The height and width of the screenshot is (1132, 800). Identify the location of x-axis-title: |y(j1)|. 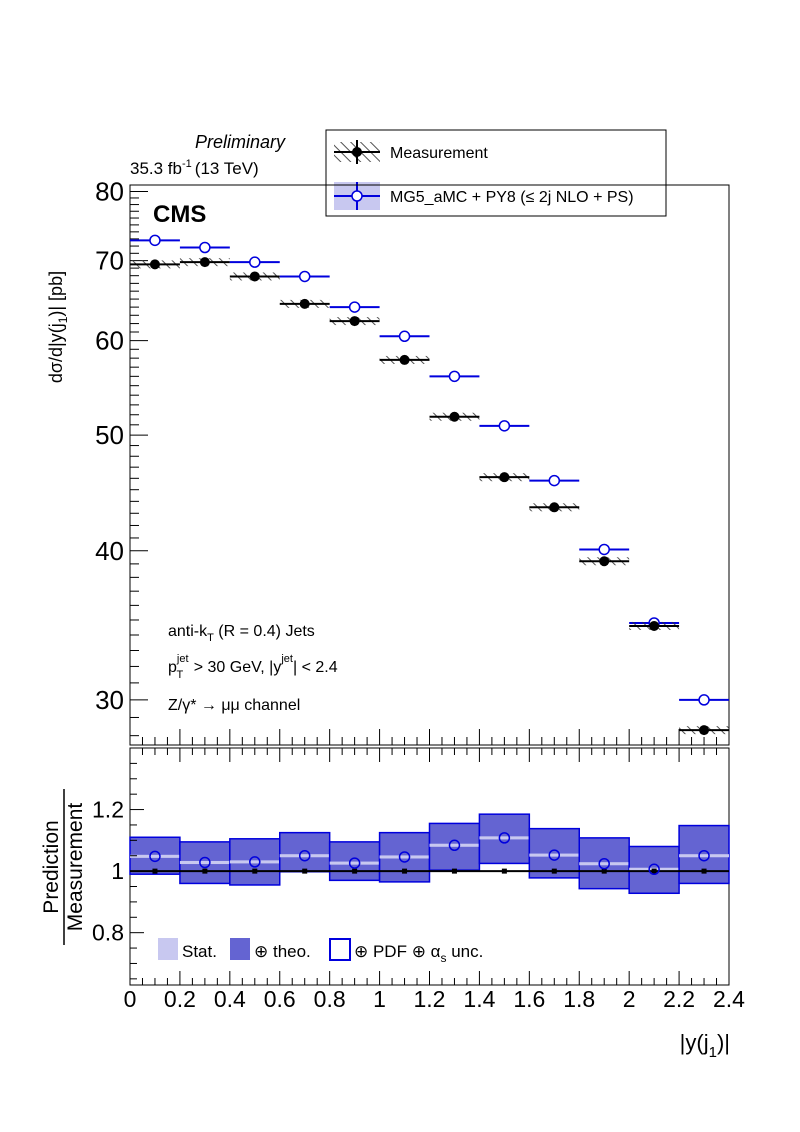
(705, 1045).